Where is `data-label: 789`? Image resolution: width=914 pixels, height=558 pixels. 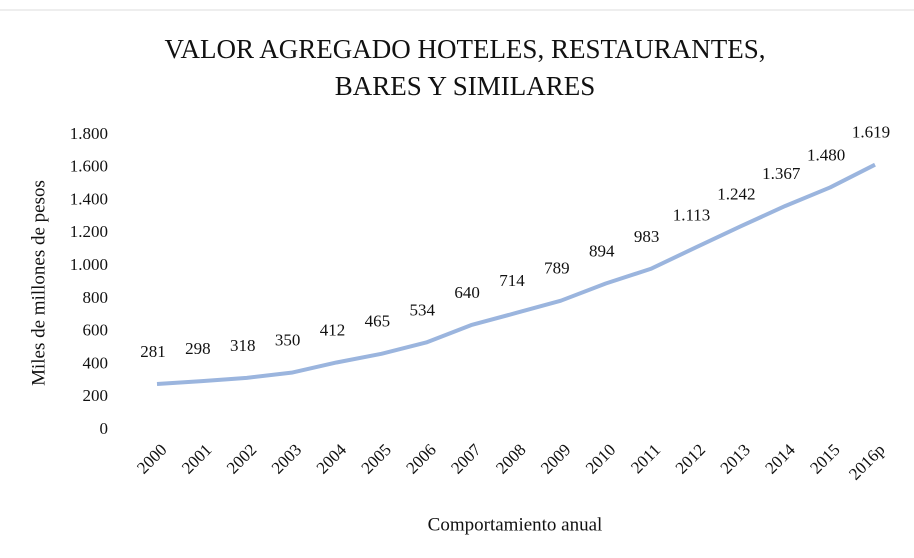
data-label: 789 is located at coordinates (557, 268).